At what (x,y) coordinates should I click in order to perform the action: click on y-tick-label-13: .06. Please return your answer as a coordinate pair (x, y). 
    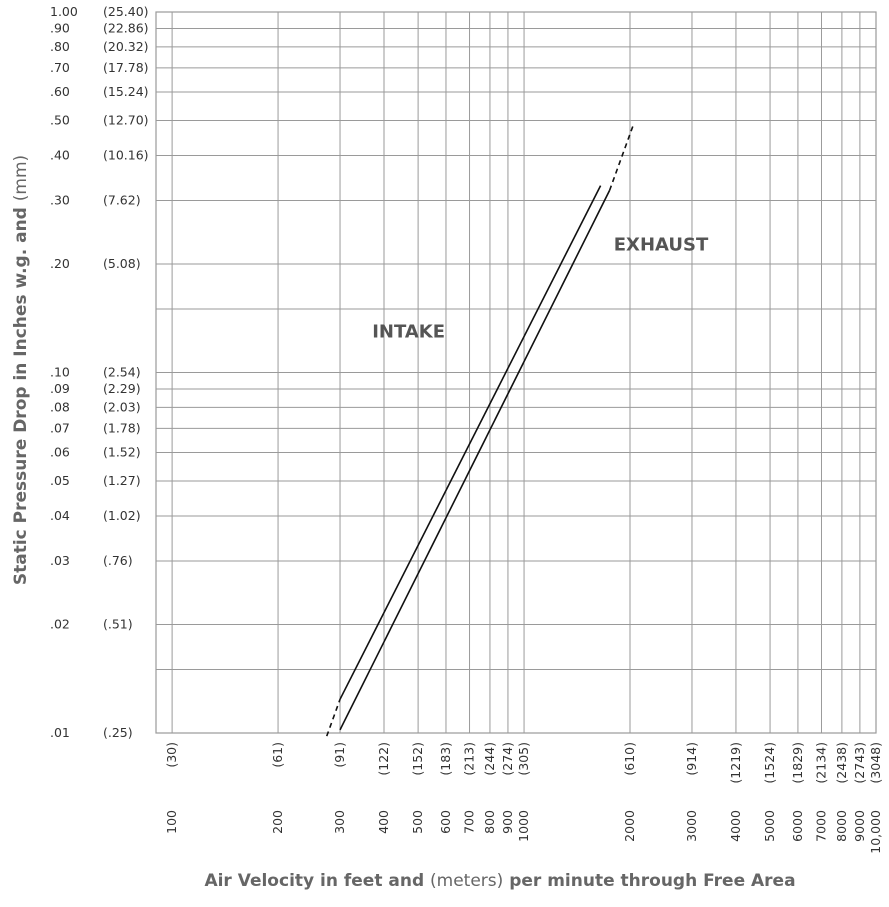
    Looking at the image, I should click on (60, 451).